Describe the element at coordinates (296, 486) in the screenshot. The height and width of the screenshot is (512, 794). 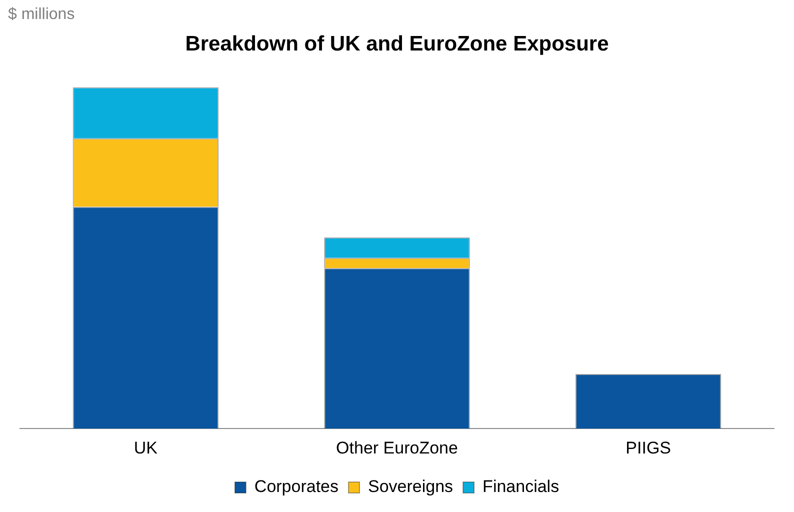
I see `legend-label: Corporates` at that location.